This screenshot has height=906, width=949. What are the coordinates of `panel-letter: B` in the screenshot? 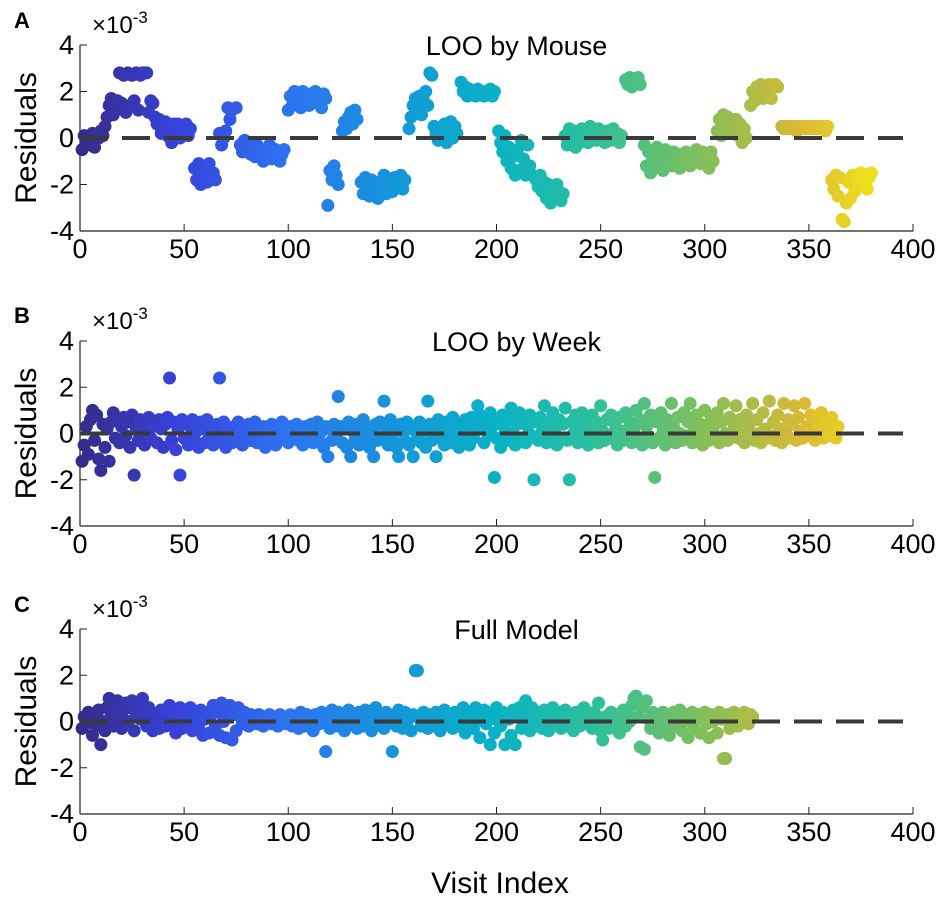 It's located at (22, 315).